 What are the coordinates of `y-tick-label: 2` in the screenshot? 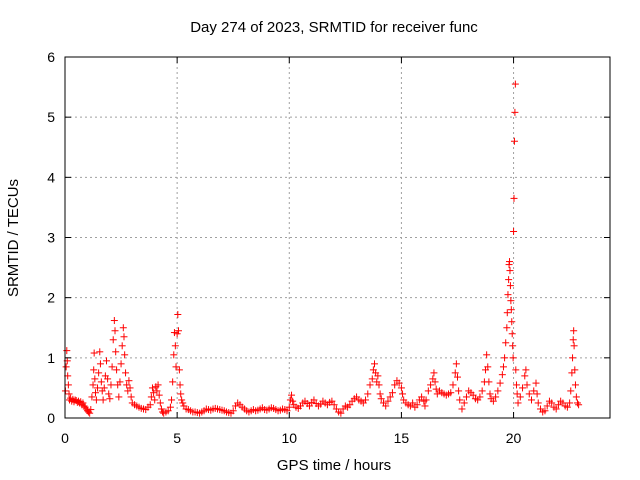 It's located at (51, 298).